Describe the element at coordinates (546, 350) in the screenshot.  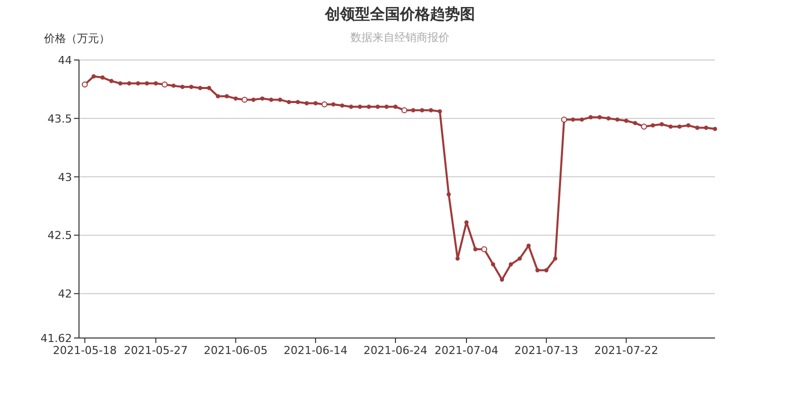
I see `x-tick-label: 2021-07-13` at that location.